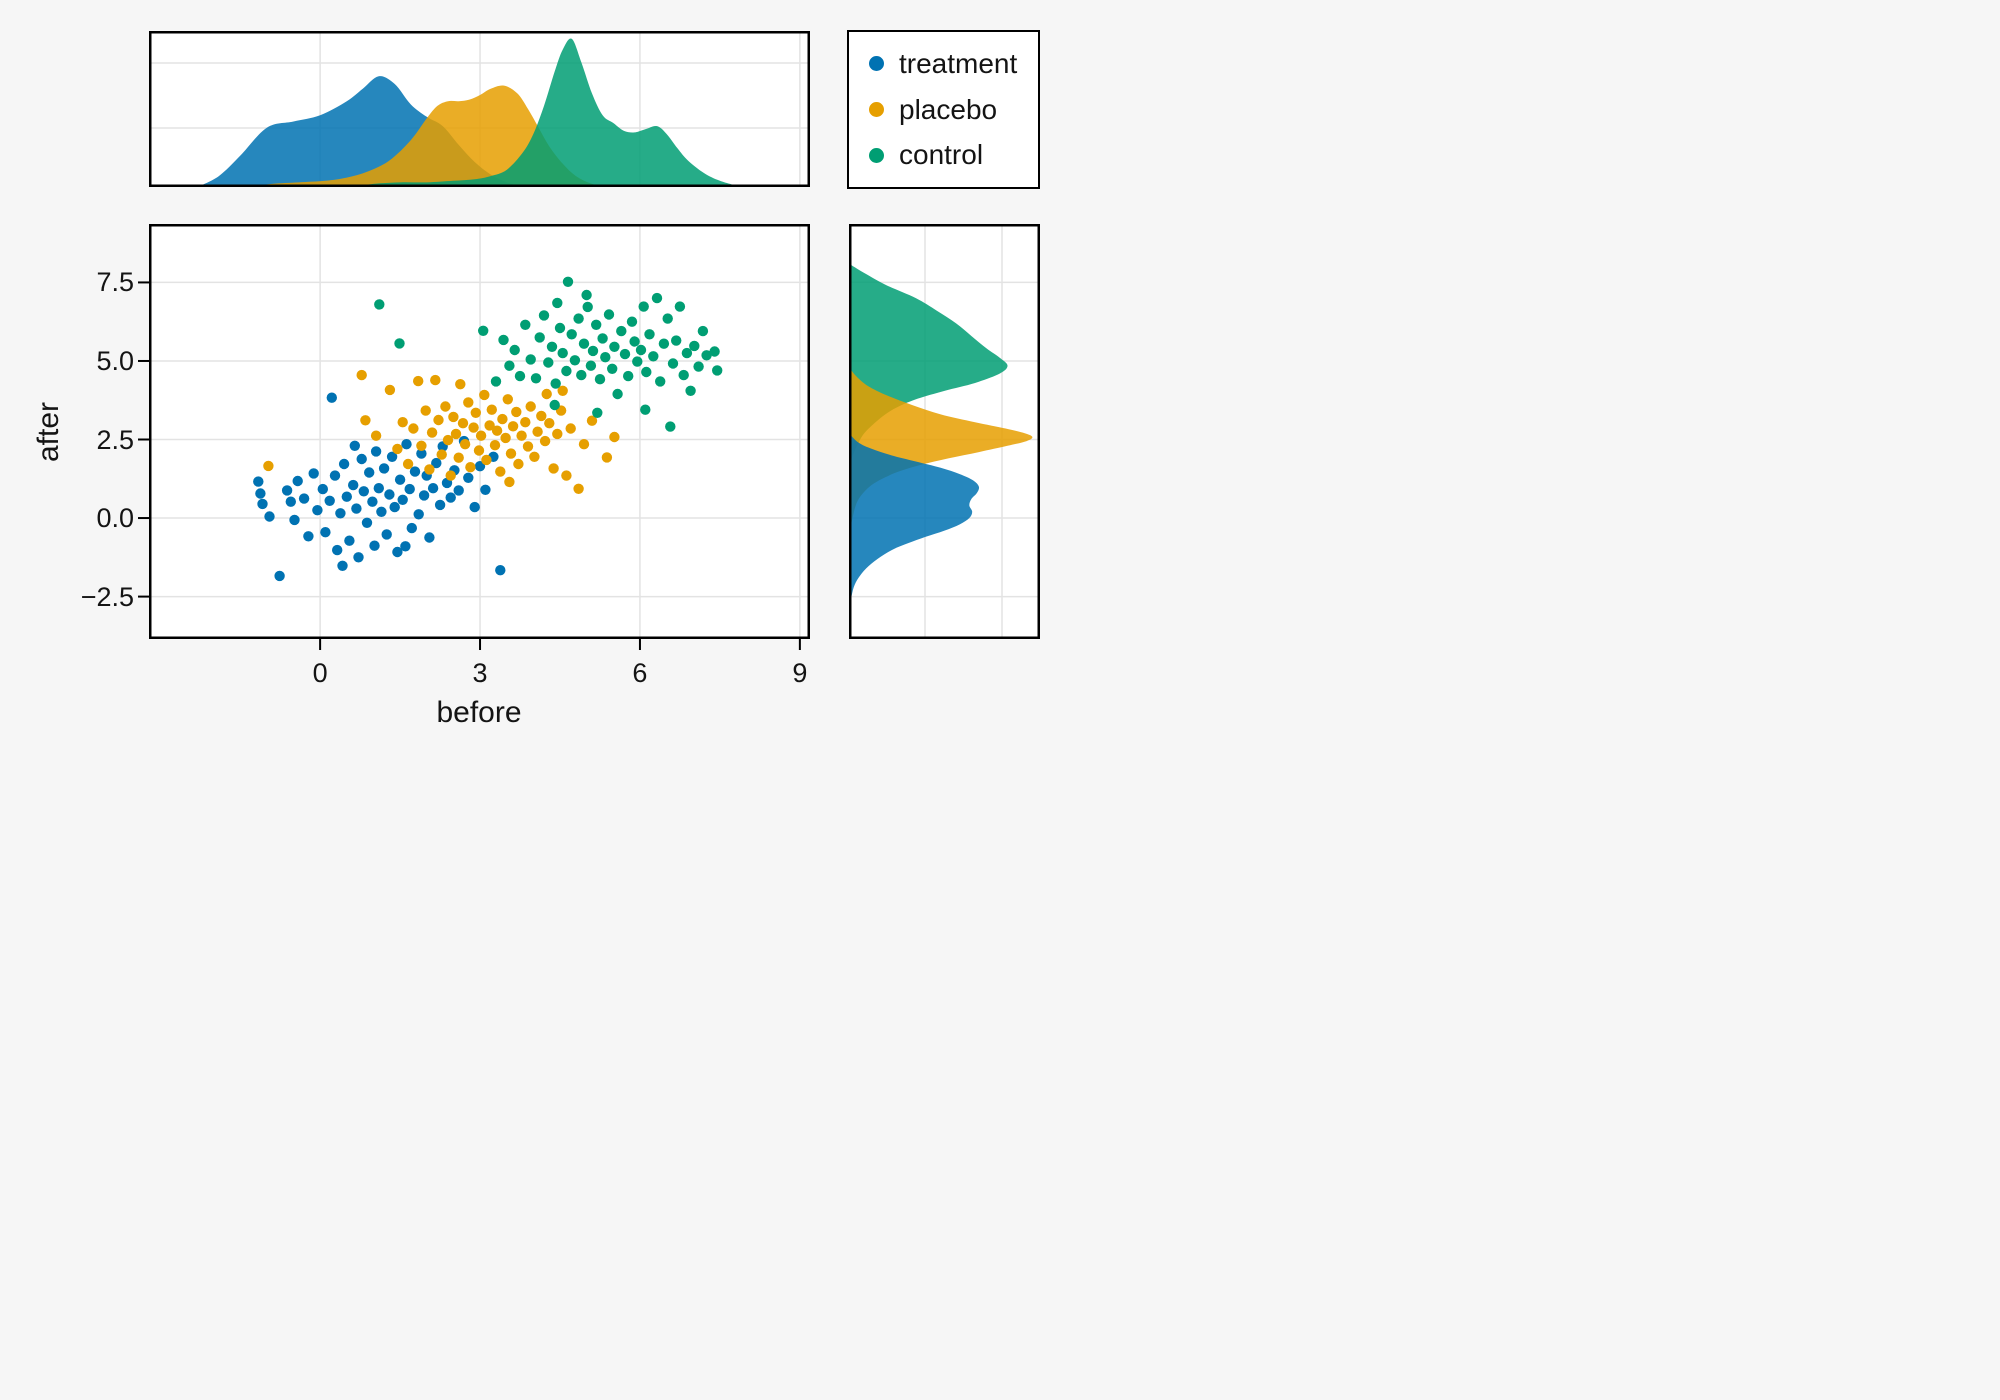 The height and width of the screenshot is (1400, 2000). I want to click on y-tick-label: 5.0, so click(115, 360).